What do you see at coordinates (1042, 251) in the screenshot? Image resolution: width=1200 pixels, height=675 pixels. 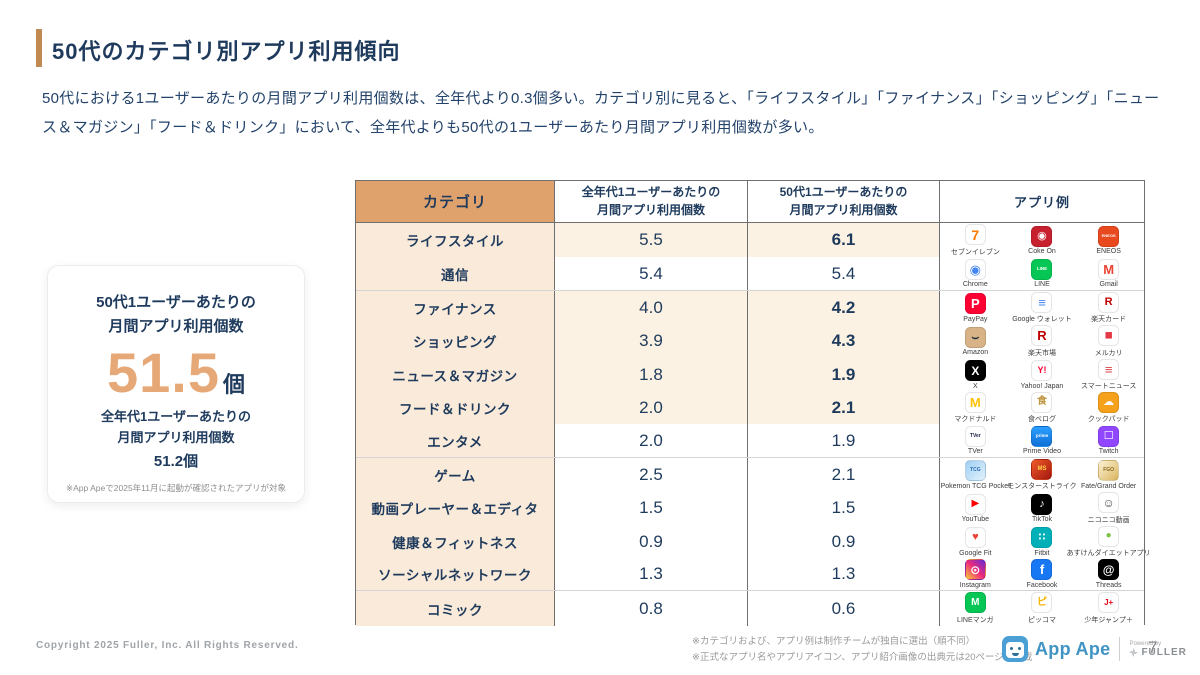 I see `app-label: Coke On` at bounding box center [1042, 251].